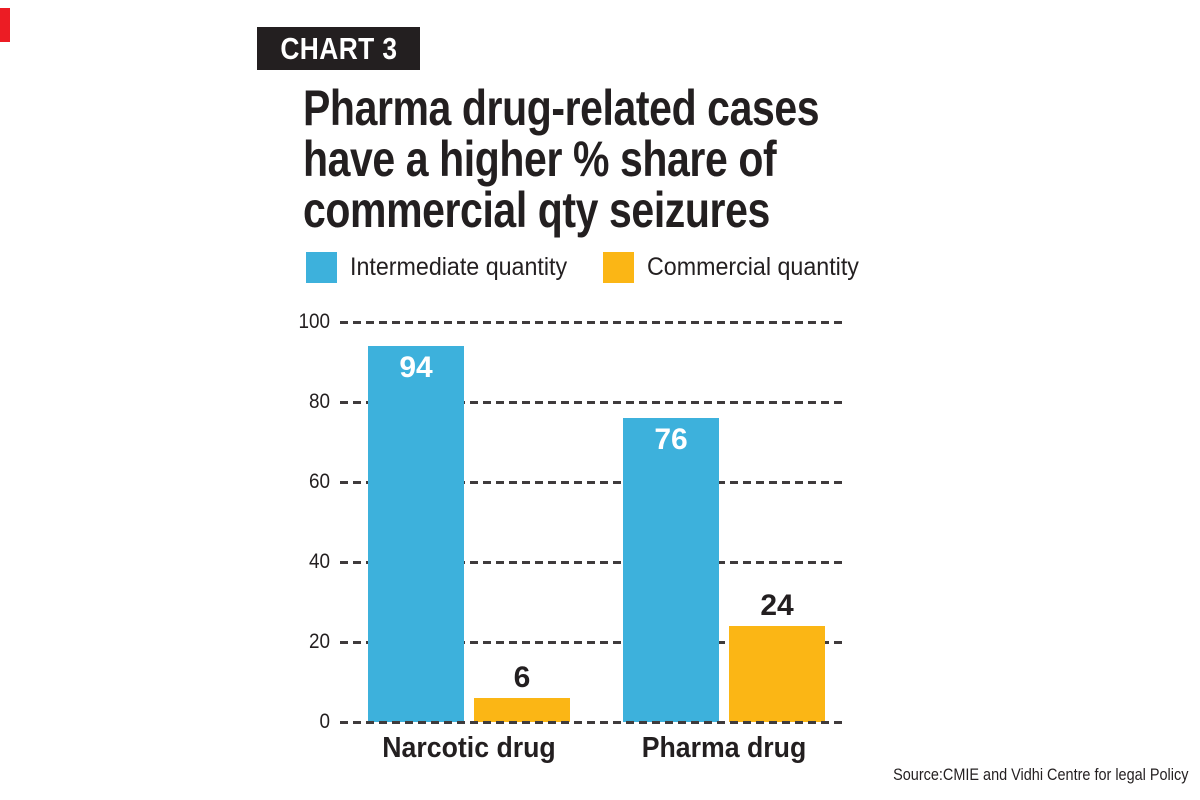 This screenshot has height=800, width=1200. What do you see at coordinates (671, 570) in the screenshot?
I see `bar-pharma-intermediate` at bounding box center [671, 570].